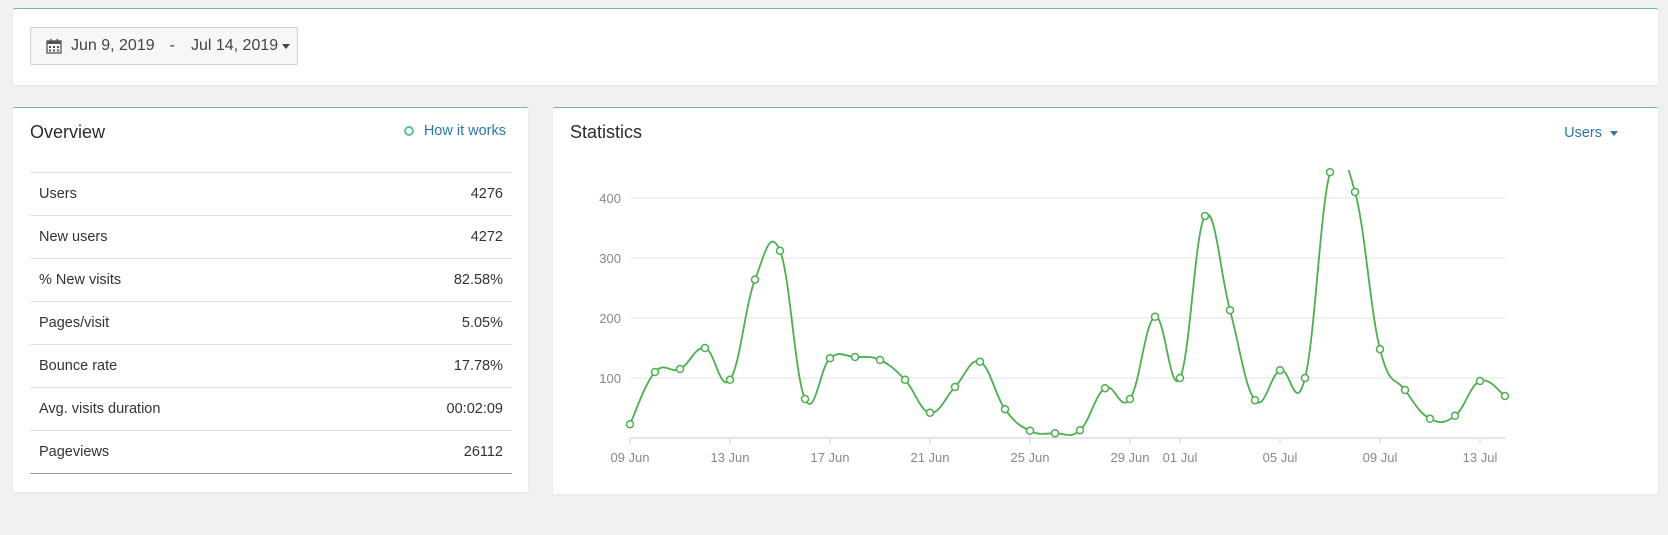 The height and width of the screenshot is (535, 1668). What do you see at coordinates (1180, 457) in the screenshot?
I see `x-tick-label: 01 Jul` at bounding box center [1180, 457].